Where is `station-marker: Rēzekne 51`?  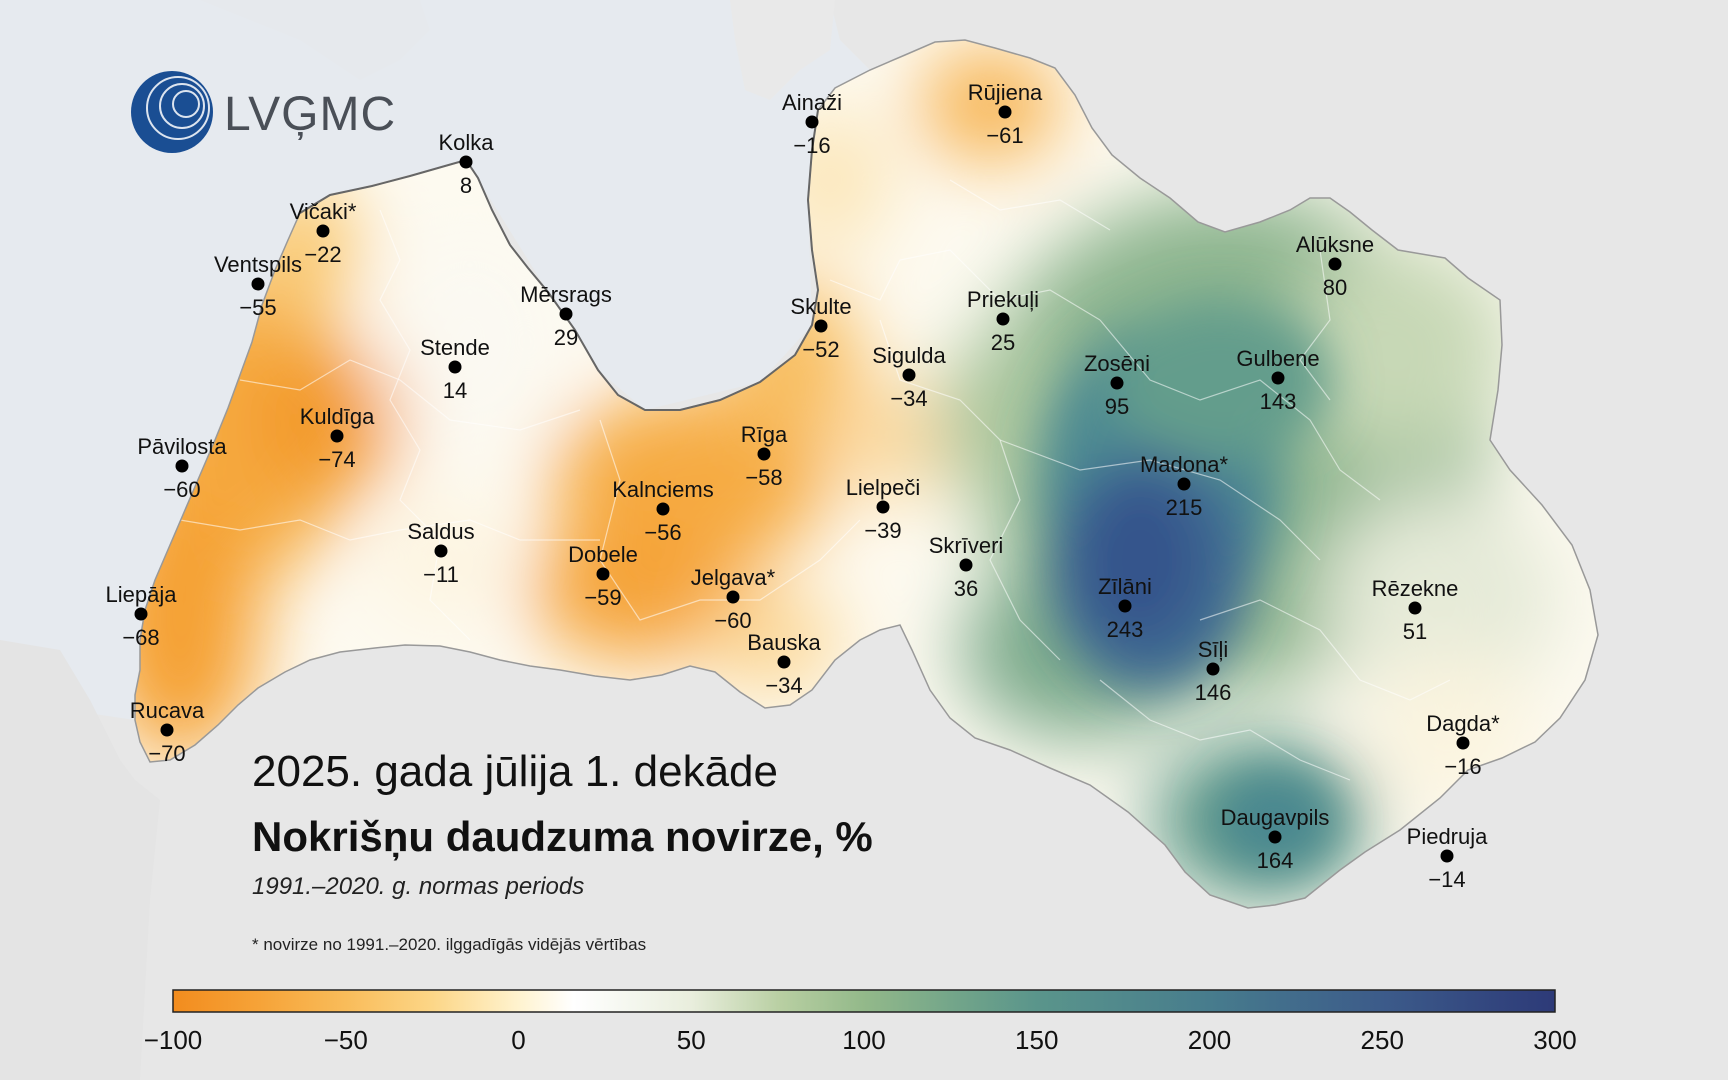 station-marker: Rēzekne 51 is located at coordinates (1415, 610).